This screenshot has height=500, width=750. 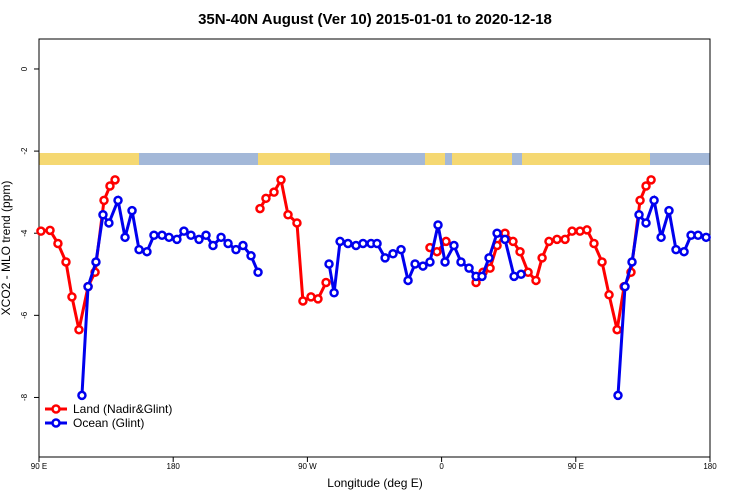 What do you see at coordinates (6, 248) in the screenshot?
I see `y-axis-label: XCO2 - MLO trend (ppm)` at bounding box center [6, 248].